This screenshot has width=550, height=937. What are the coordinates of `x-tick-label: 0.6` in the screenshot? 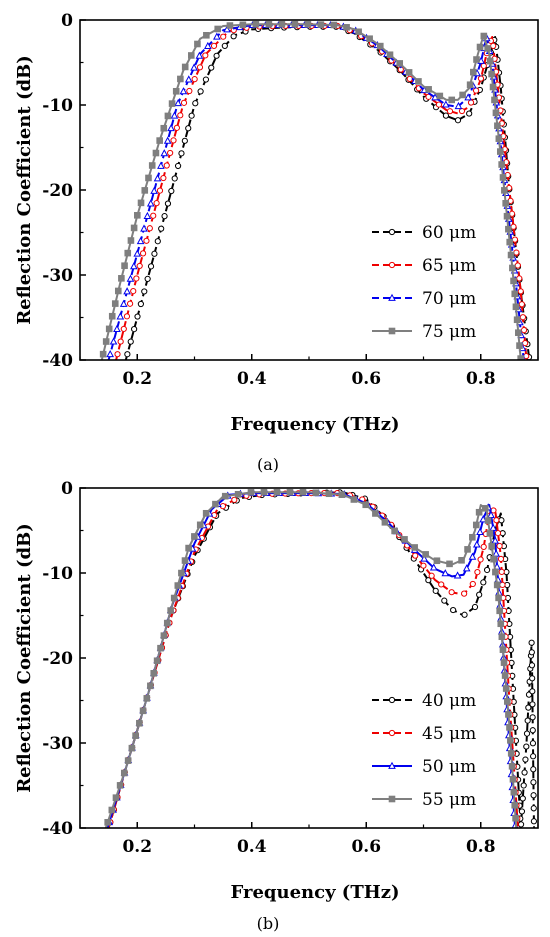 It's located at (366, 847).